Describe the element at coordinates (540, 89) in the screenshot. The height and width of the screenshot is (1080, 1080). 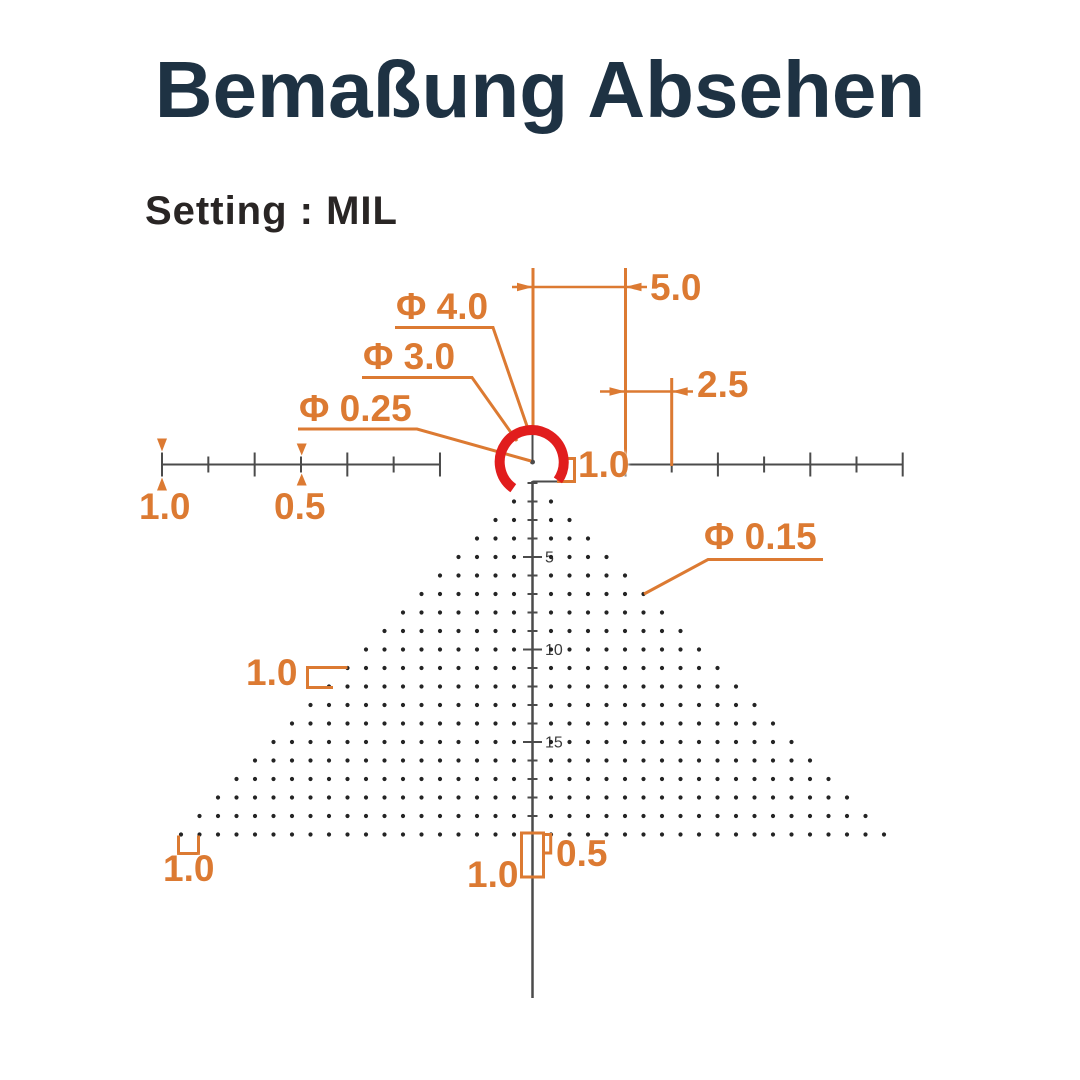
I see `page-title: Bemaßung Absehen` at that location.